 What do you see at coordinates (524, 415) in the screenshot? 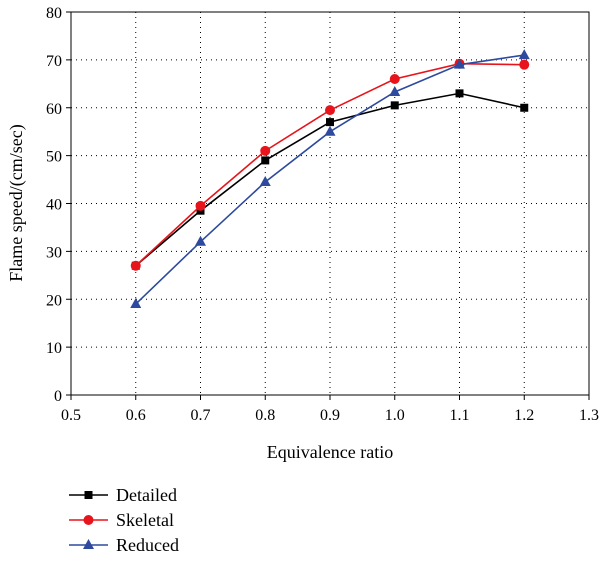
I see `x-tick-label: 1.2` at bounding box center [524, 415].